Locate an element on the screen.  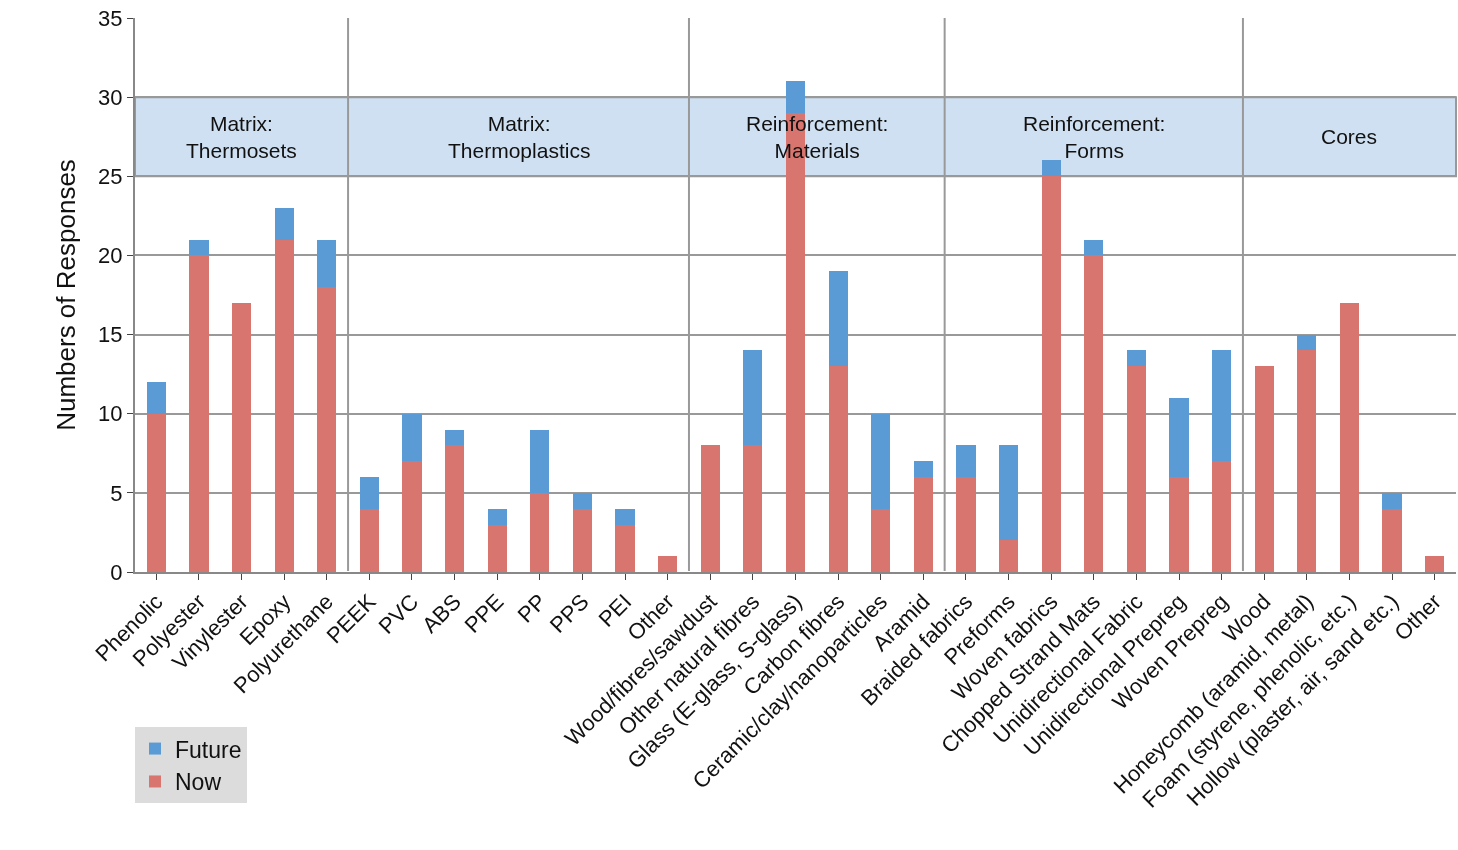
y-tick-label: 35 is located at coordinates (110, 18).